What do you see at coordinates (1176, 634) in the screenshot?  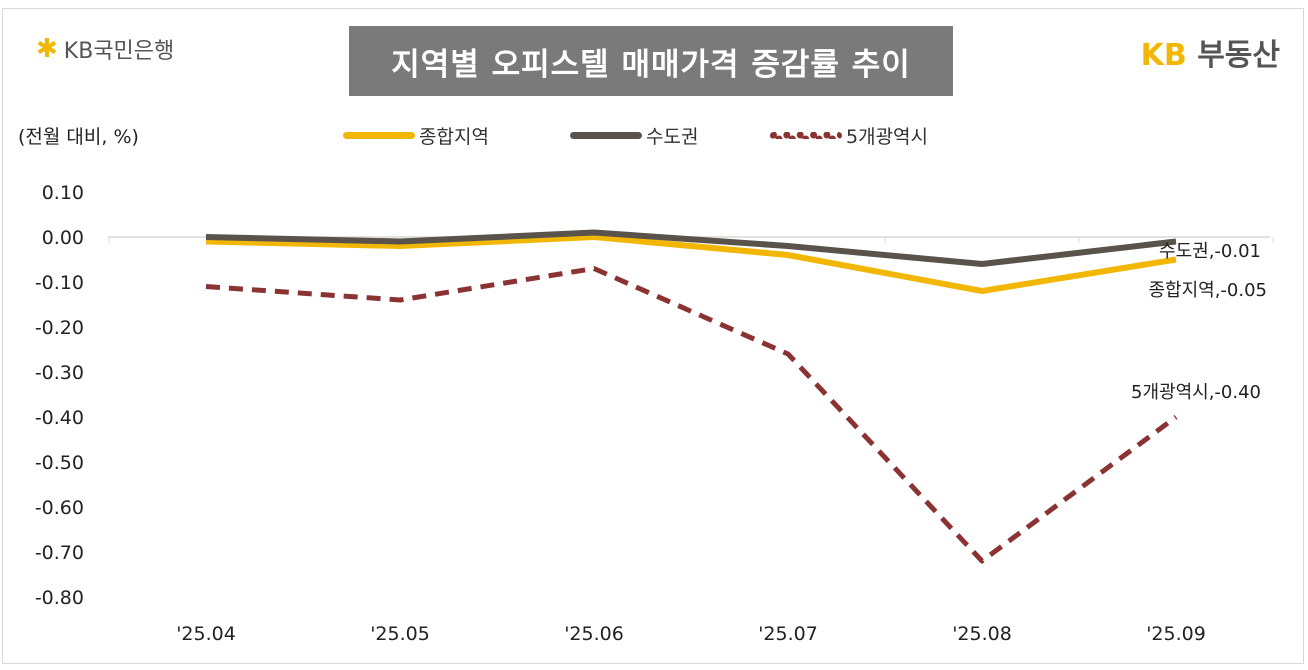 I see `x-tick-label: '25.09` at bounding box center [1176, 634].